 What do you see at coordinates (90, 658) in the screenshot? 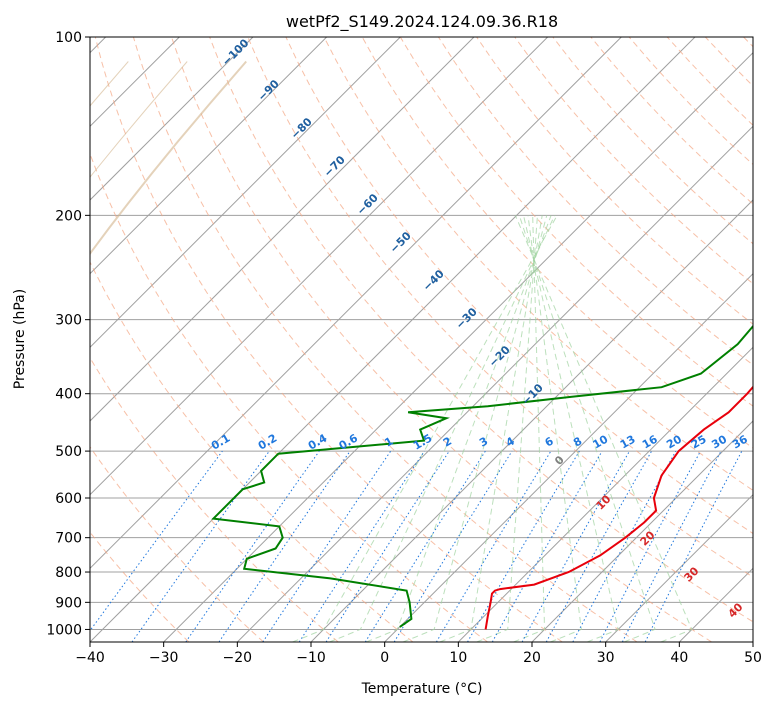
I see `x-tick-label: −40` at bounding box center [90, 658].